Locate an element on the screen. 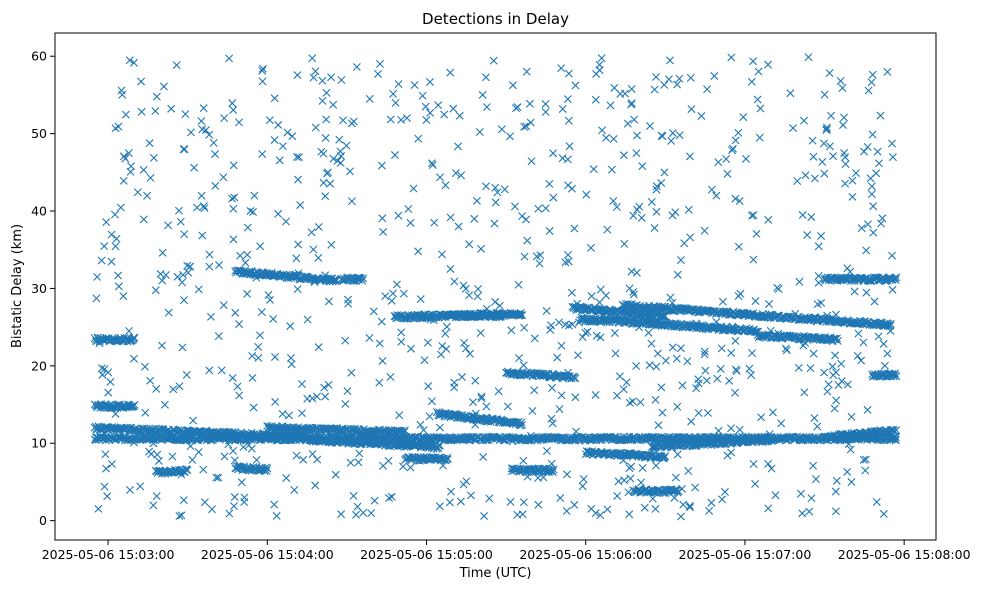  x-tick-label: 2025-05-06 15:07:00 is located at coordinates (745, 554).